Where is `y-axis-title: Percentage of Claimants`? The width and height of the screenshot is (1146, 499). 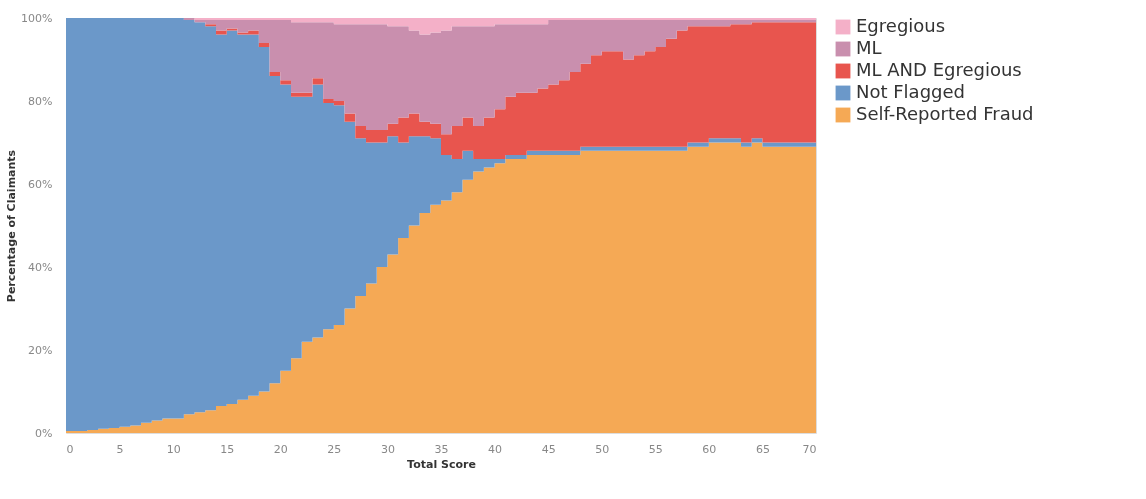
y-axis-title: Percentage of Claimants is located at coordinates (12, 226).